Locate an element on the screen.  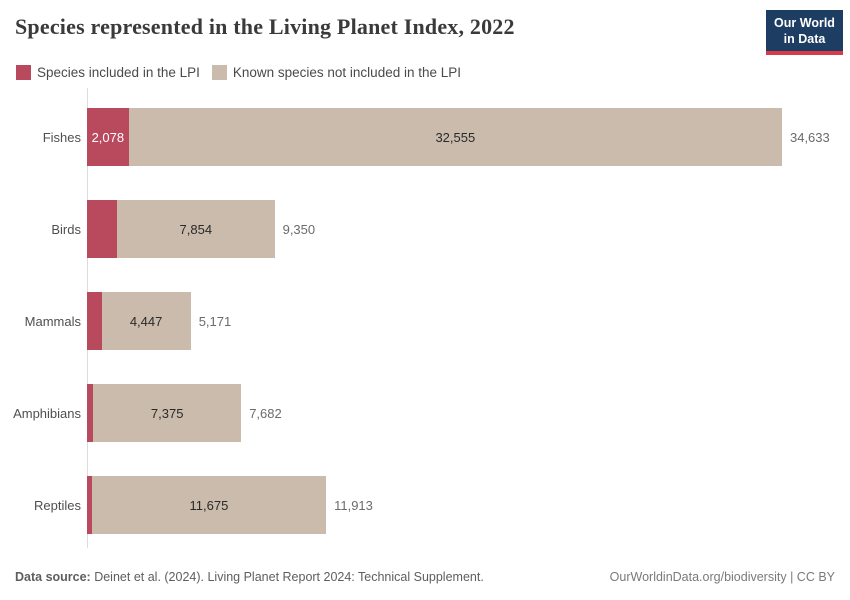
category-label: Mammals is located at coordinates (52, 321).